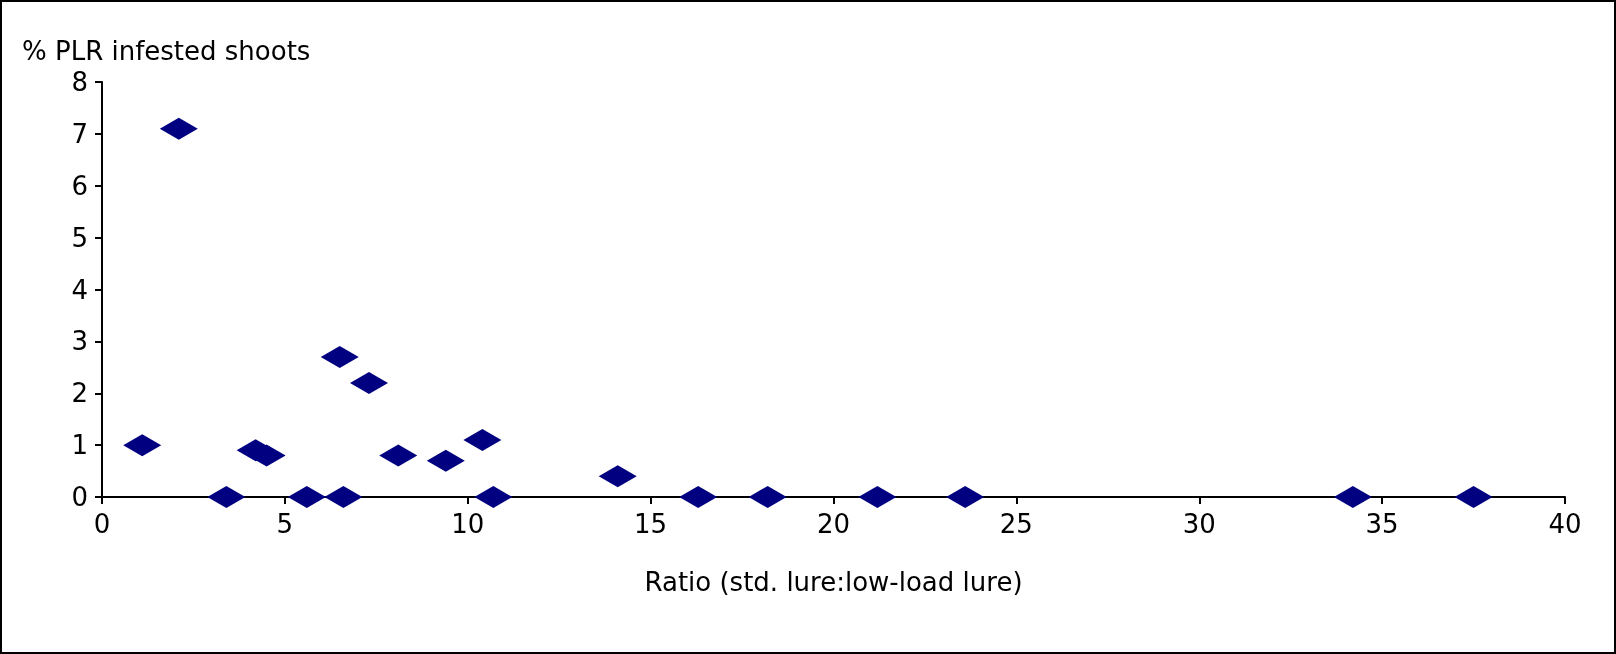  What do you see at coordinates (1199, 524) in the screenshot?
I see `x-tick-label: 30` at bounding box center [1199, 524].